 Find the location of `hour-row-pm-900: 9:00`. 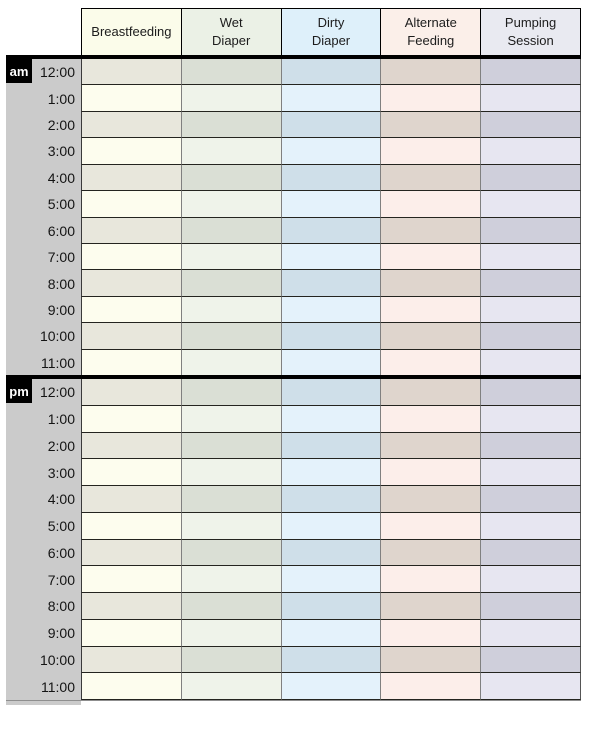

hour-row-pm-900: 9:00 is located at coordinates (293, 633).